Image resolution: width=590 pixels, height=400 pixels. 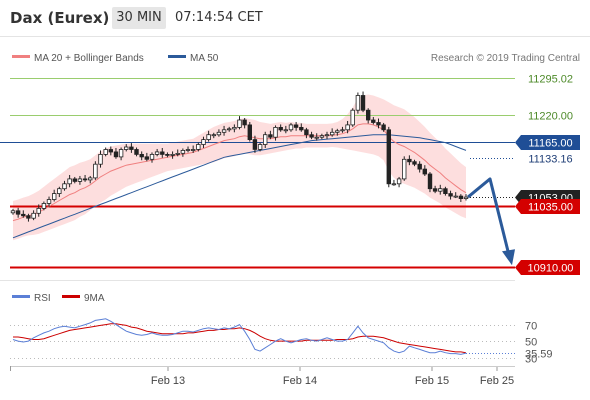 I want to click on price-label-2: 11165.00, so click(x=547, y=142).